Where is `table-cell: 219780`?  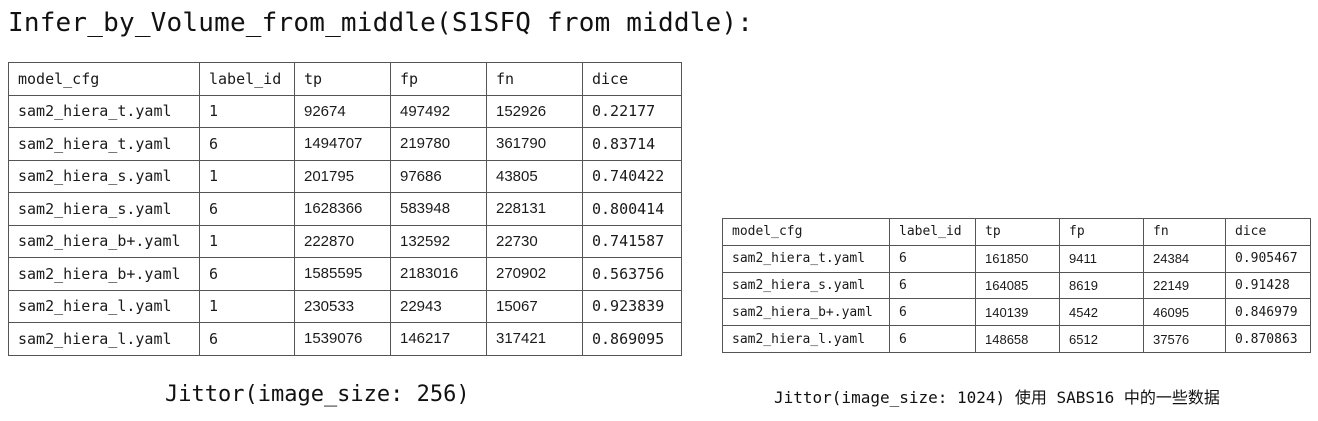 table-cell: 219780 is located at coordinates (438, 144).